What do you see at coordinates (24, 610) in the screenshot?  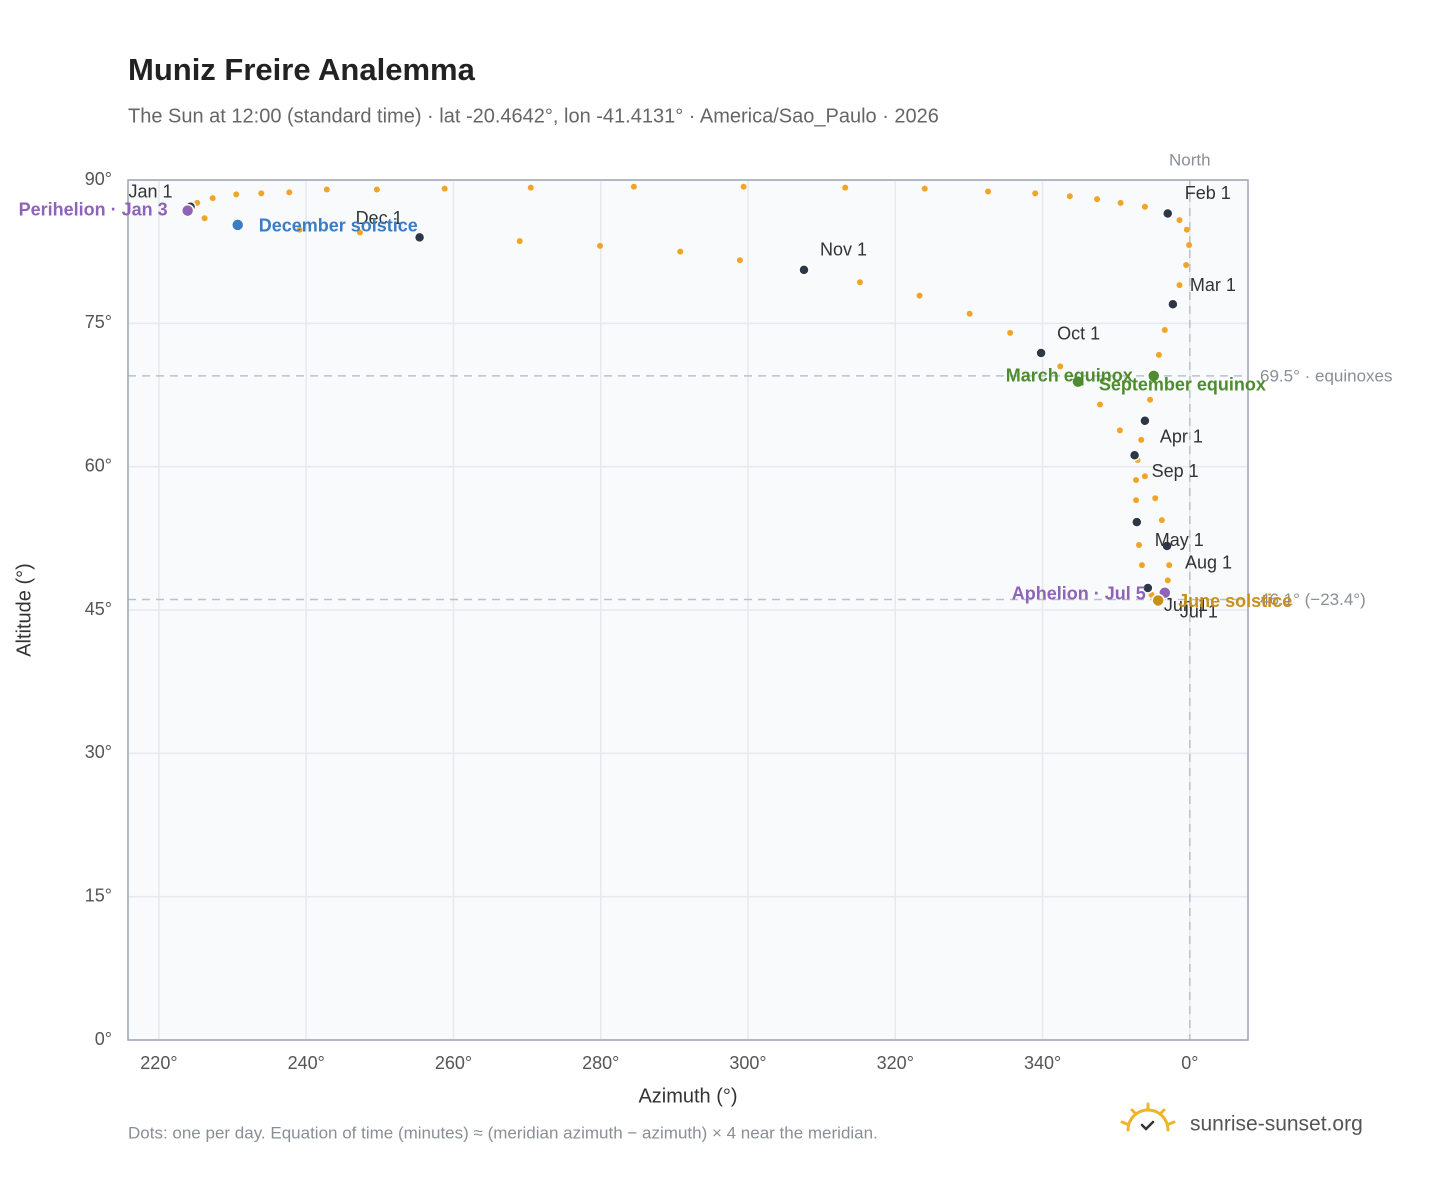 I see `y-axis-label: Altitude (°)` at bounding box center [24, 610].